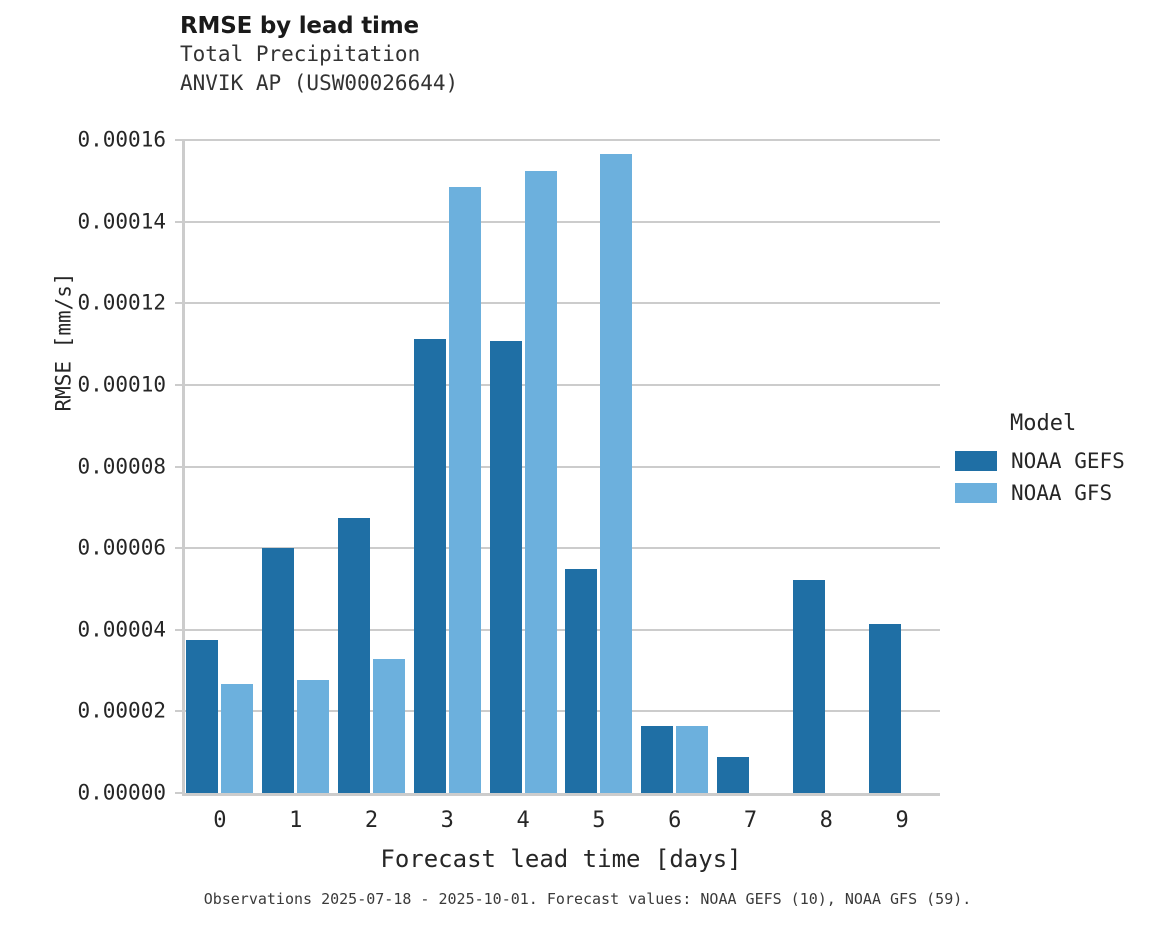 The image size is (1175, 928). What do you see at coordinates (121, 221) in the screenshot?
I see `y-axis-tick-label: 0.00014` at bounding box center [121, 221].